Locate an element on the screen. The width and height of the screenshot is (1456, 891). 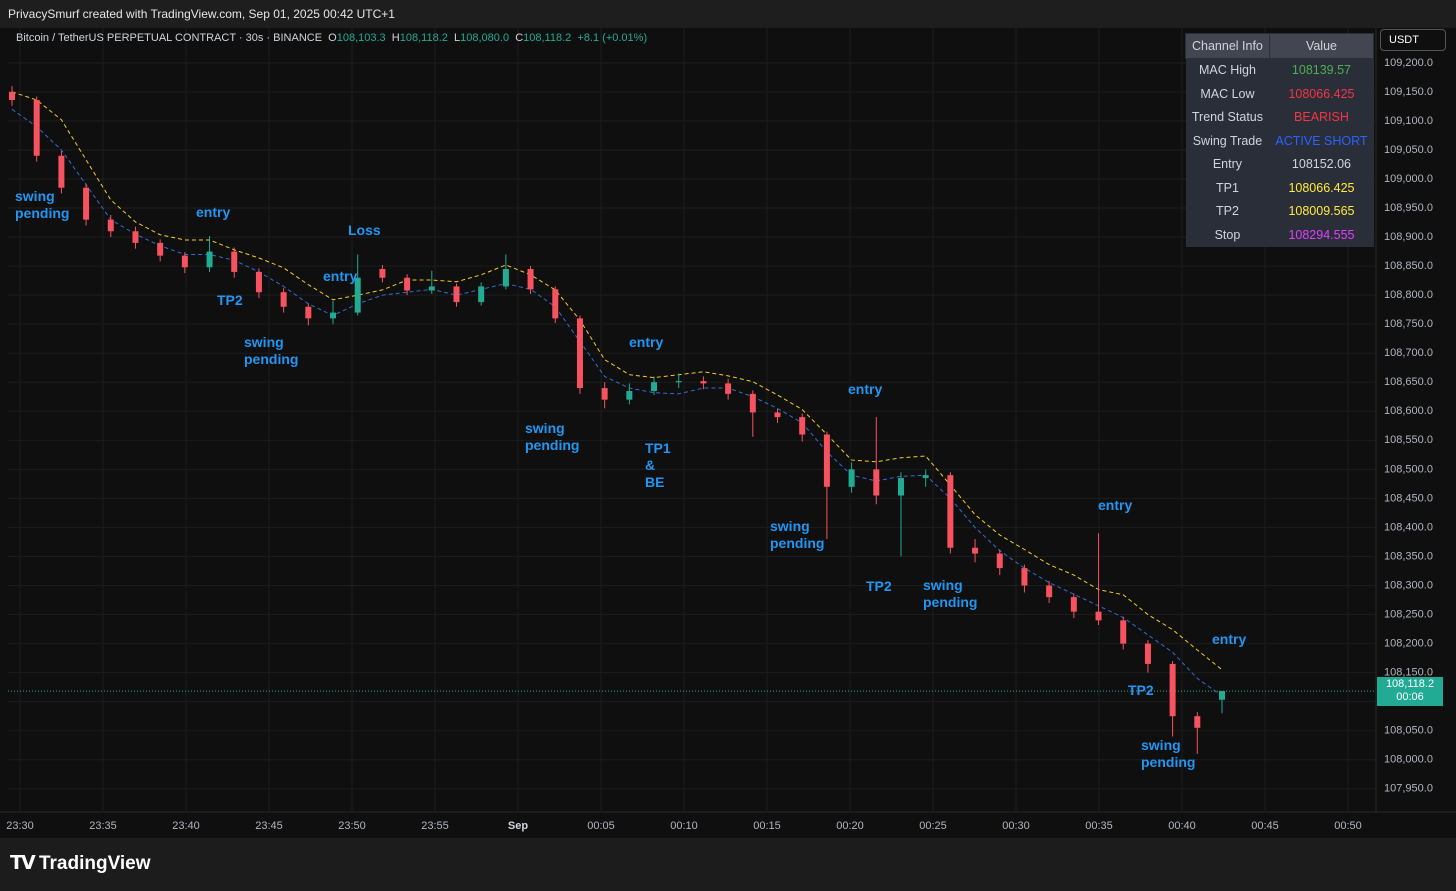
h-label: H is located at coordinates (395, 38).